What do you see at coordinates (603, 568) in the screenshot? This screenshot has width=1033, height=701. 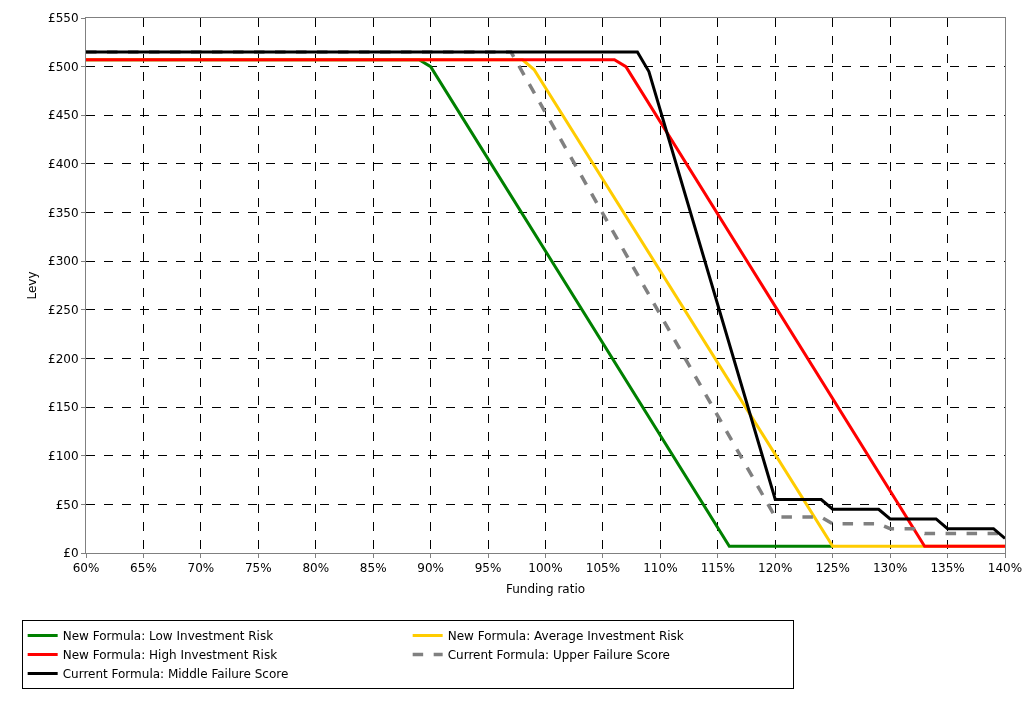 I see `x-tick-label: 105%` at bounding box center [603, 568].